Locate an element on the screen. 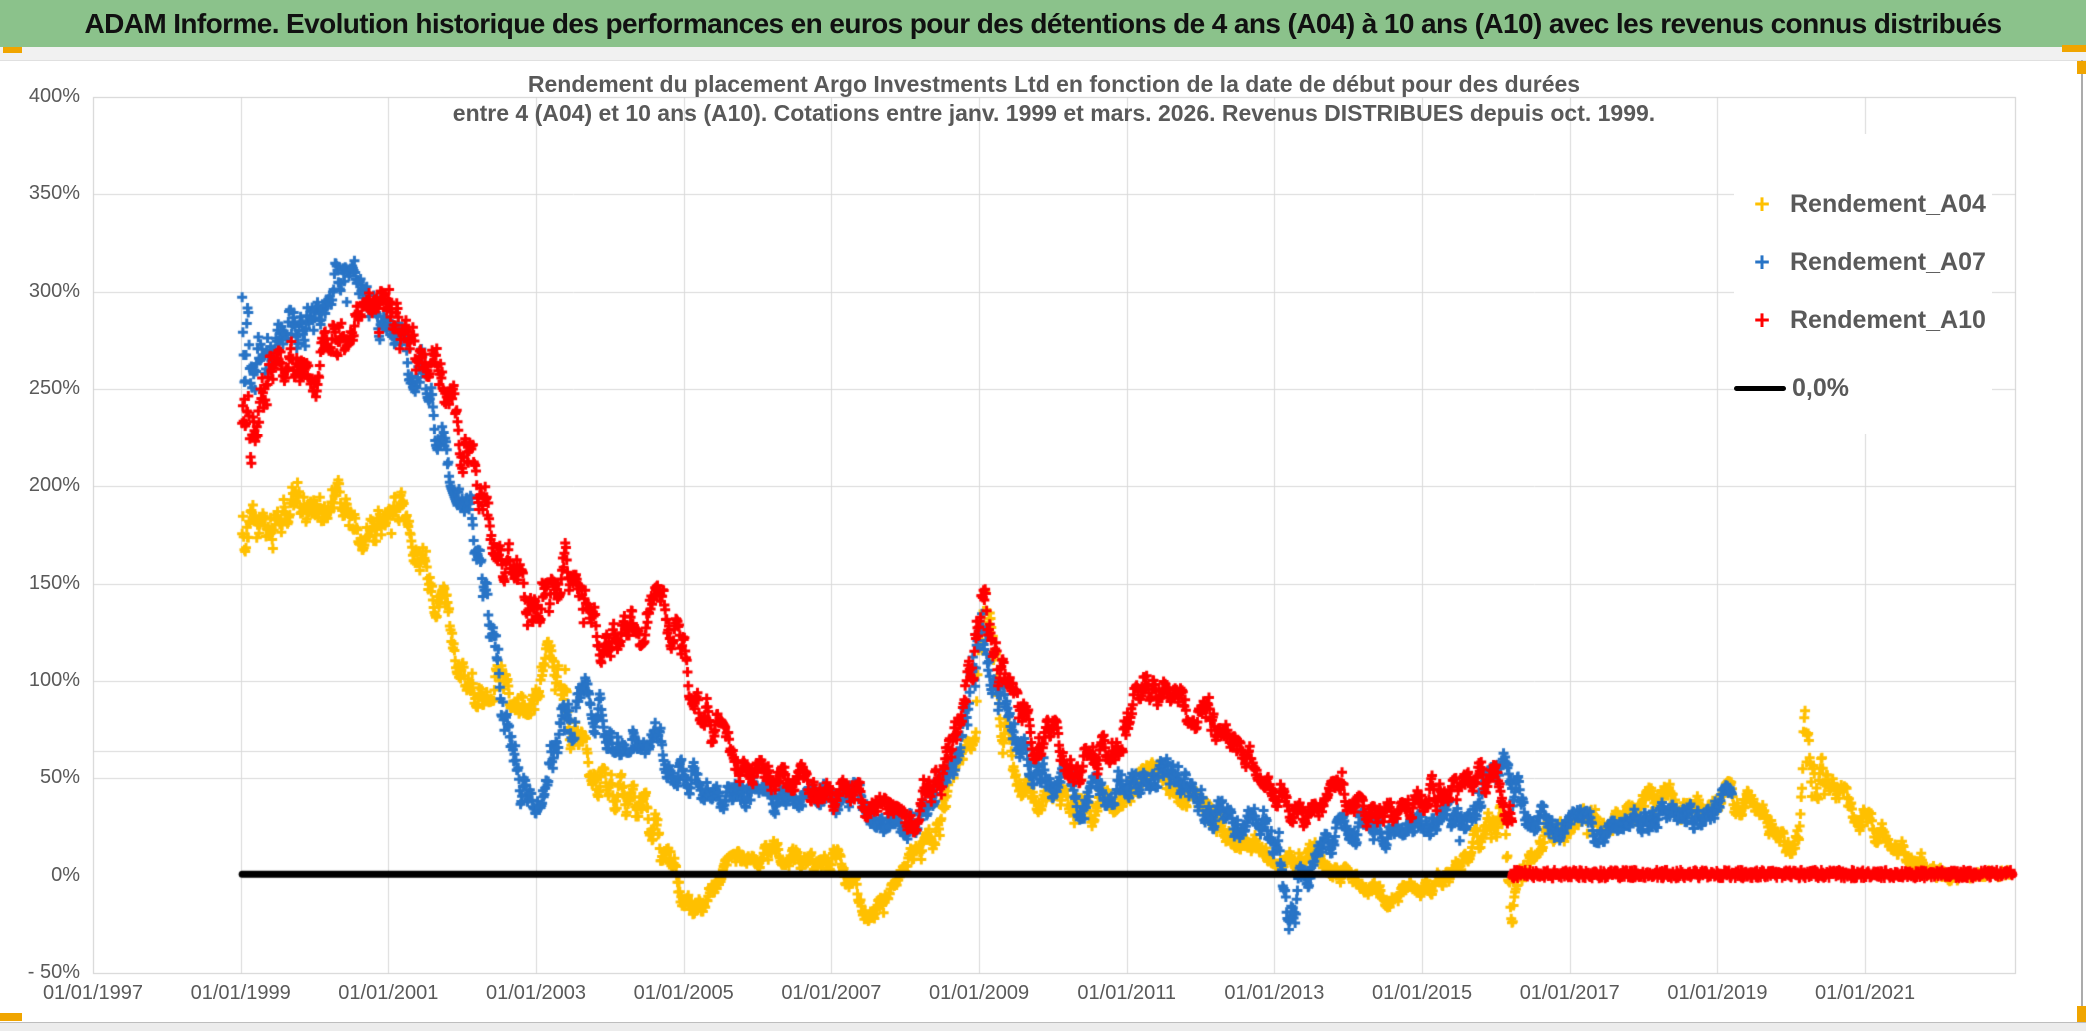 The height and width of the screenshot is (1031, 2086). y-tick-label: 150% is located at coordinates (54, 582).